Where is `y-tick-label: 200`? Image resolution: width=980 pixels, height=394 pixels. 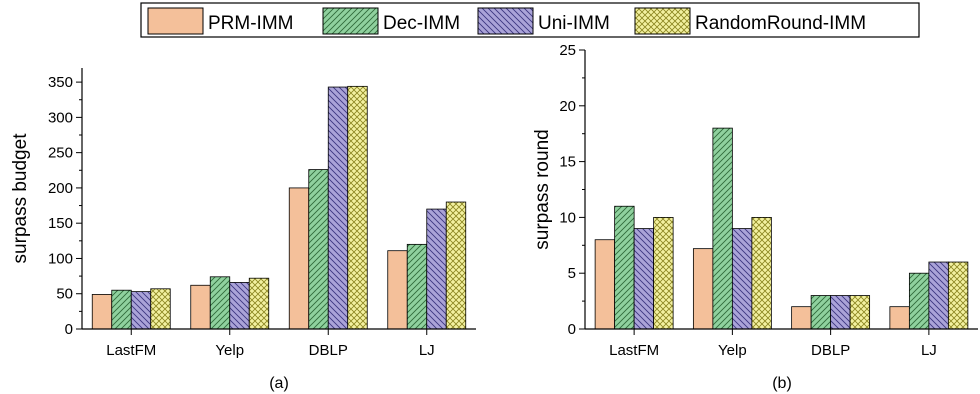
y-tick-label: 200 is located at coordinates (60, 188).